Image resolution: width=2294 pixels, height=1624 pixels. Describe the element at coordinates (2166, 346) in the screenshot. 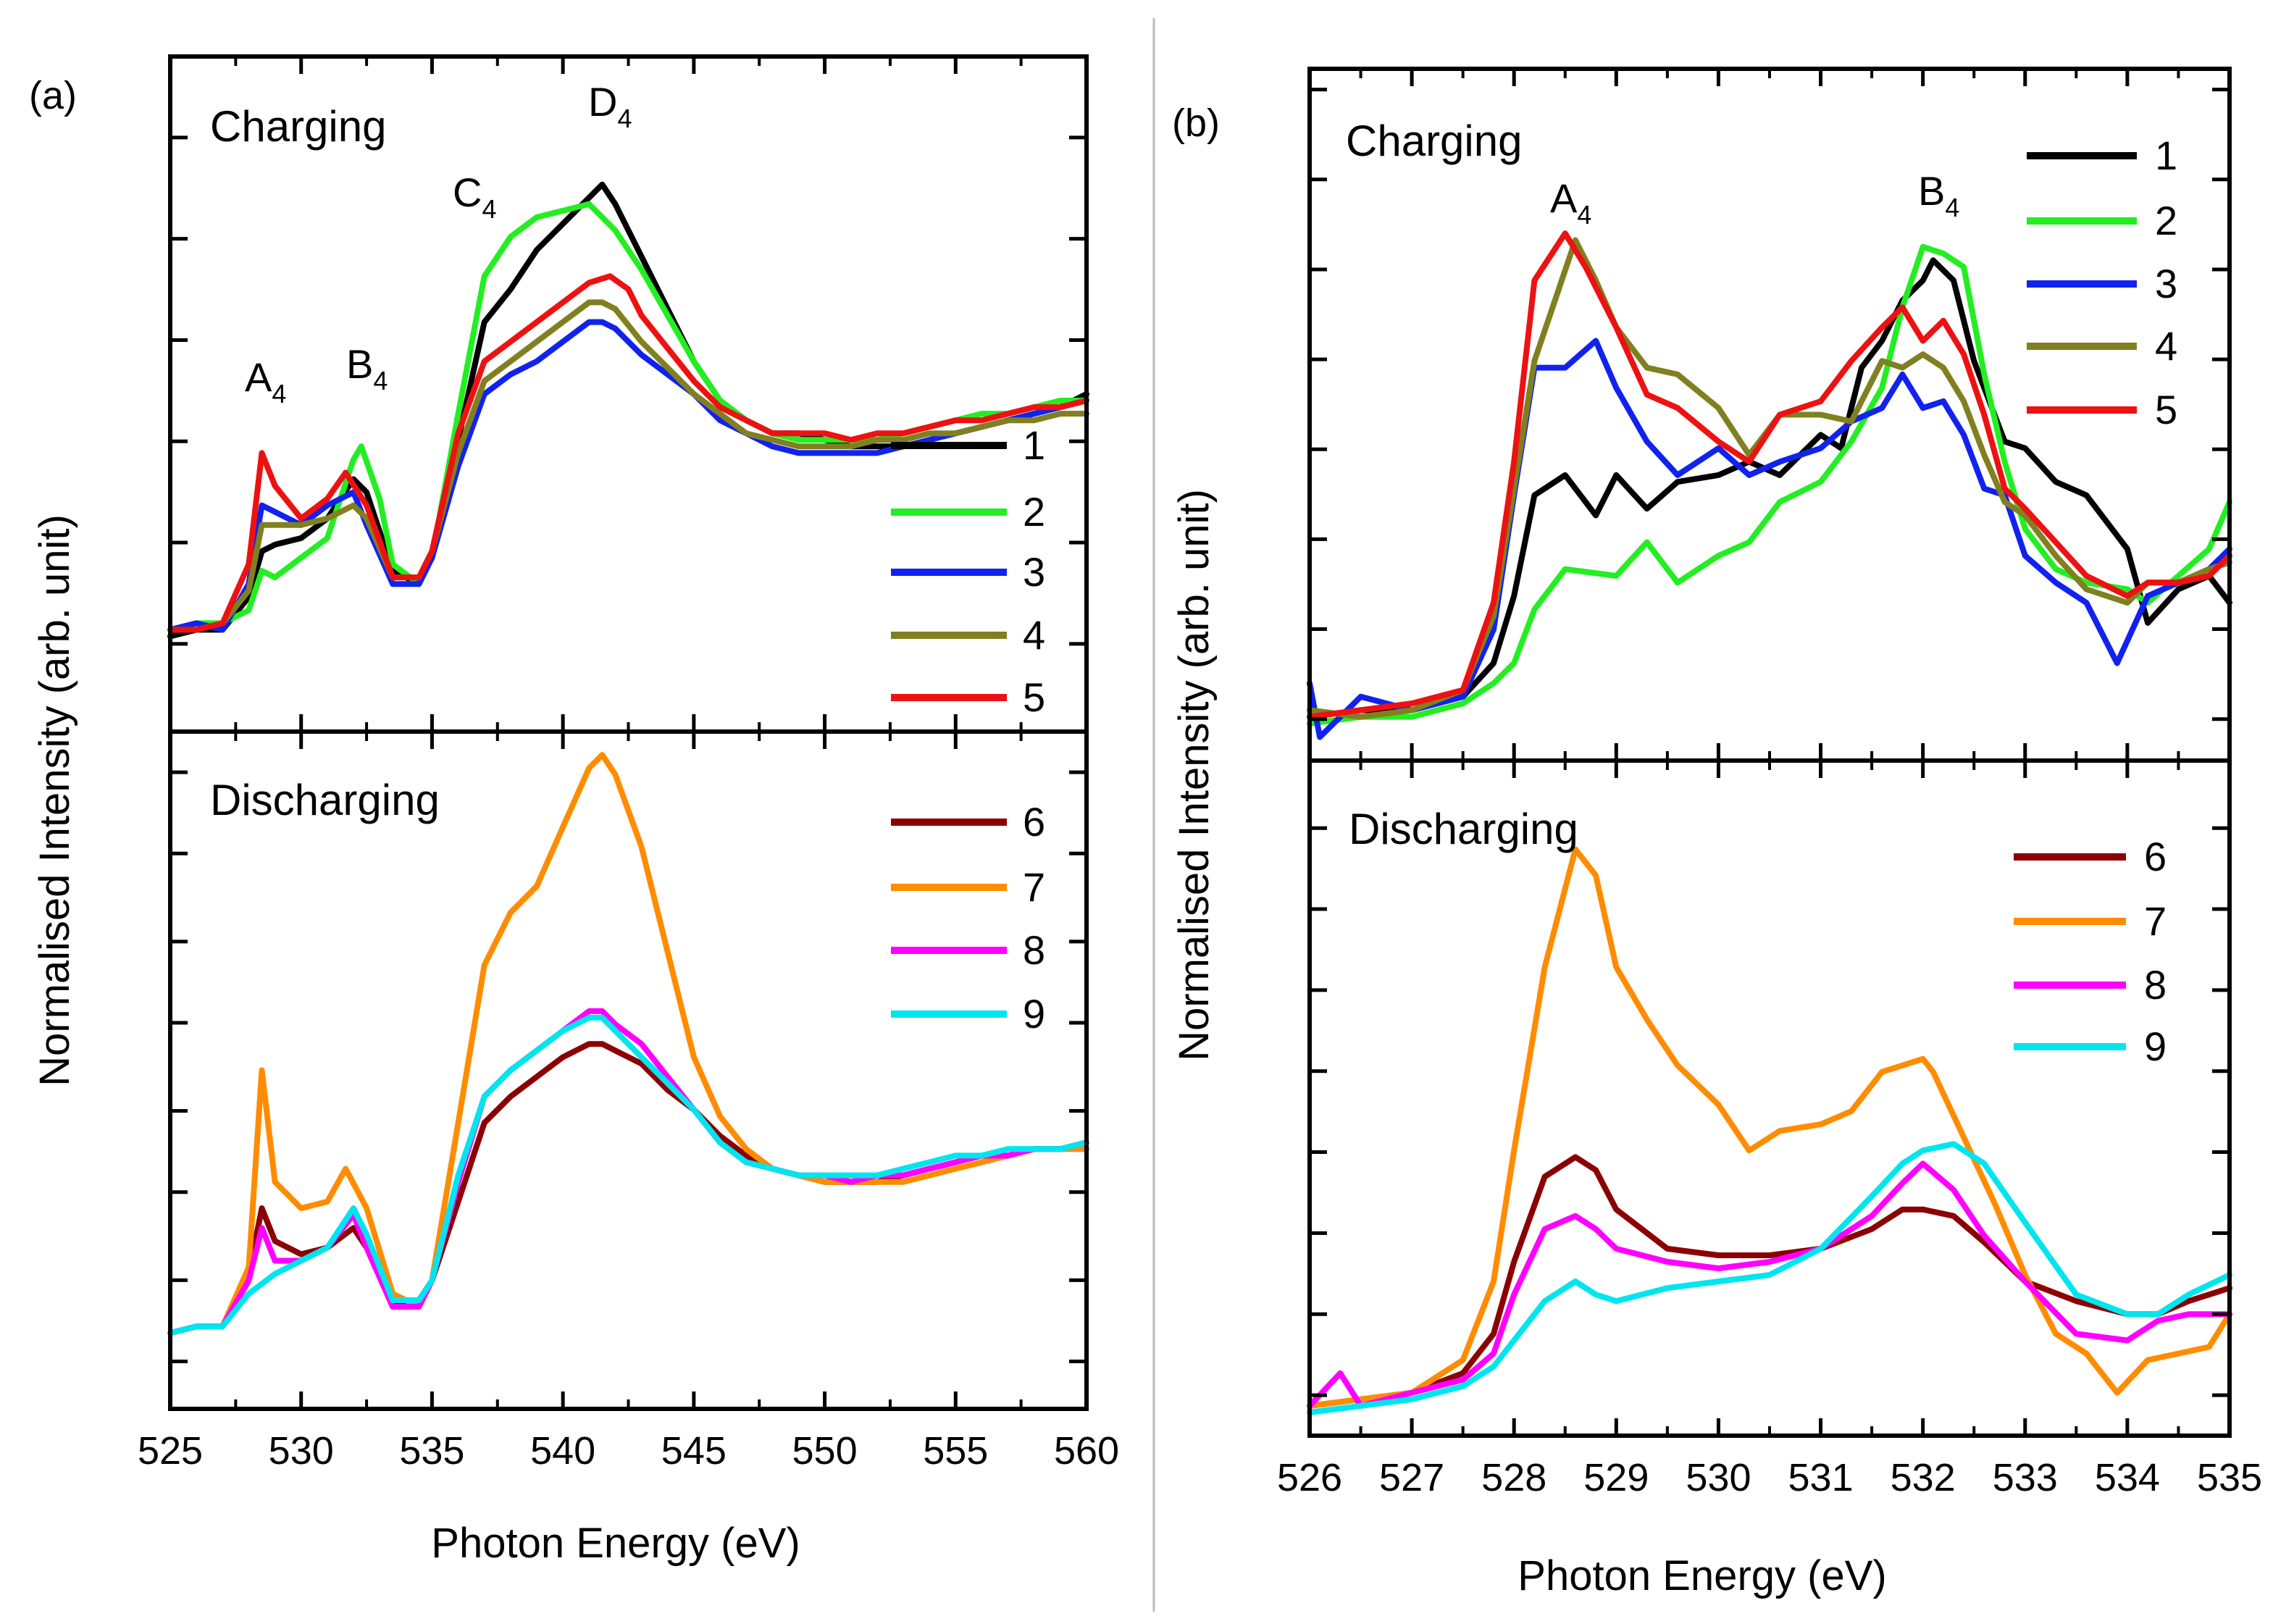

I see `legend-b-label-4: 4` at that location.